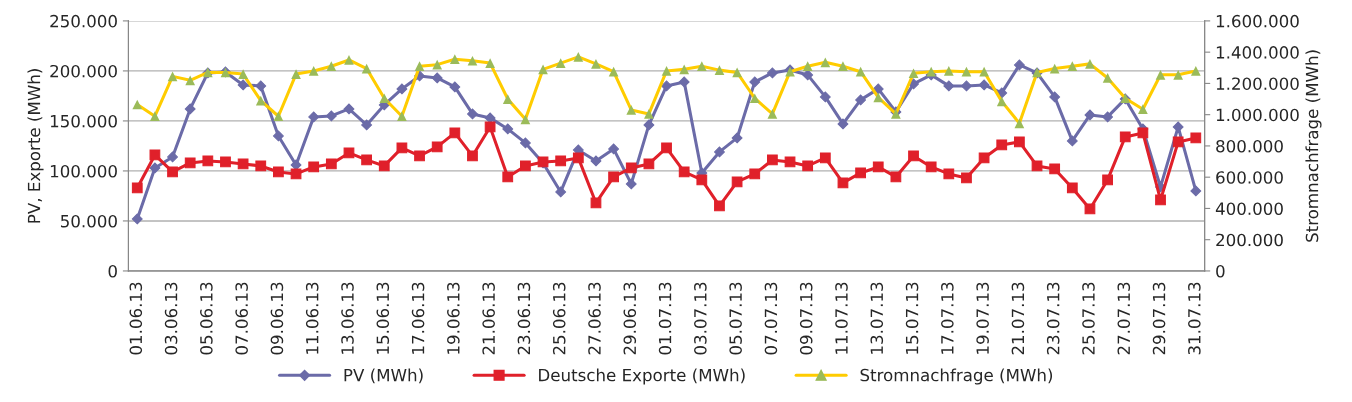 The height and width of the screenshot is (402, 1352). Describe the element at coordinates (1257, 52) in the screenshot. I see `y2-tick-label: 1.400.000` at that location.